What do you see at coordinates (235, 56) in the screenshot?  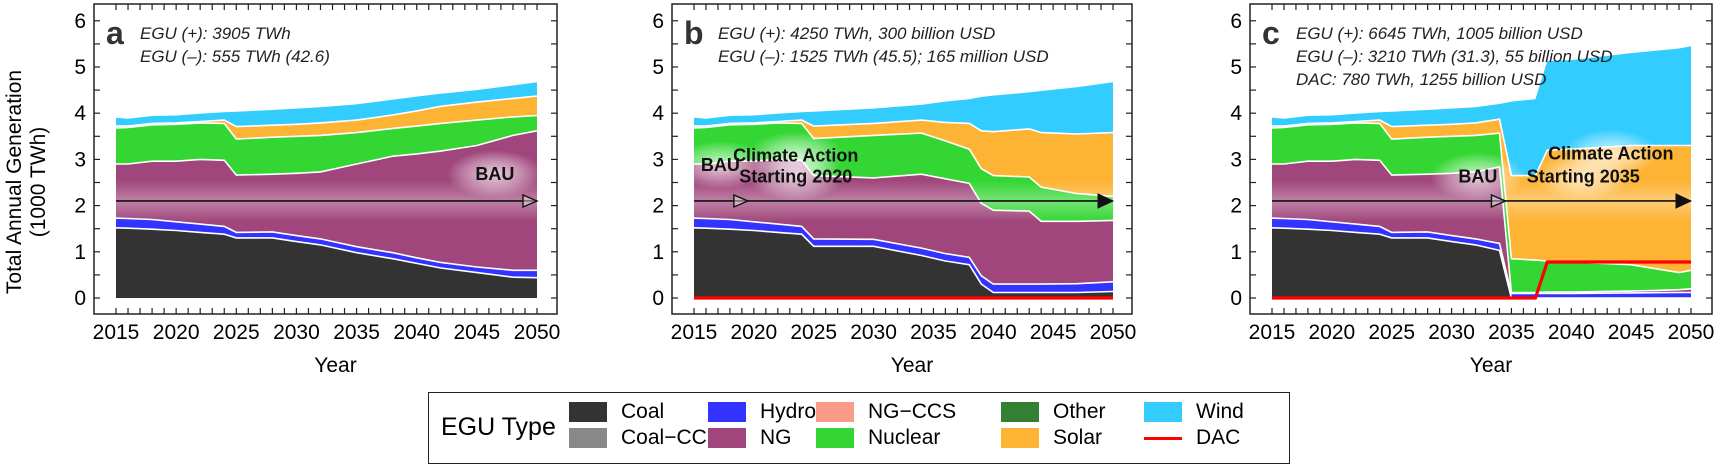 I see `panel-annotation: EGU (–): 555 TWh (42.6)` at bounding box center [235, 56].